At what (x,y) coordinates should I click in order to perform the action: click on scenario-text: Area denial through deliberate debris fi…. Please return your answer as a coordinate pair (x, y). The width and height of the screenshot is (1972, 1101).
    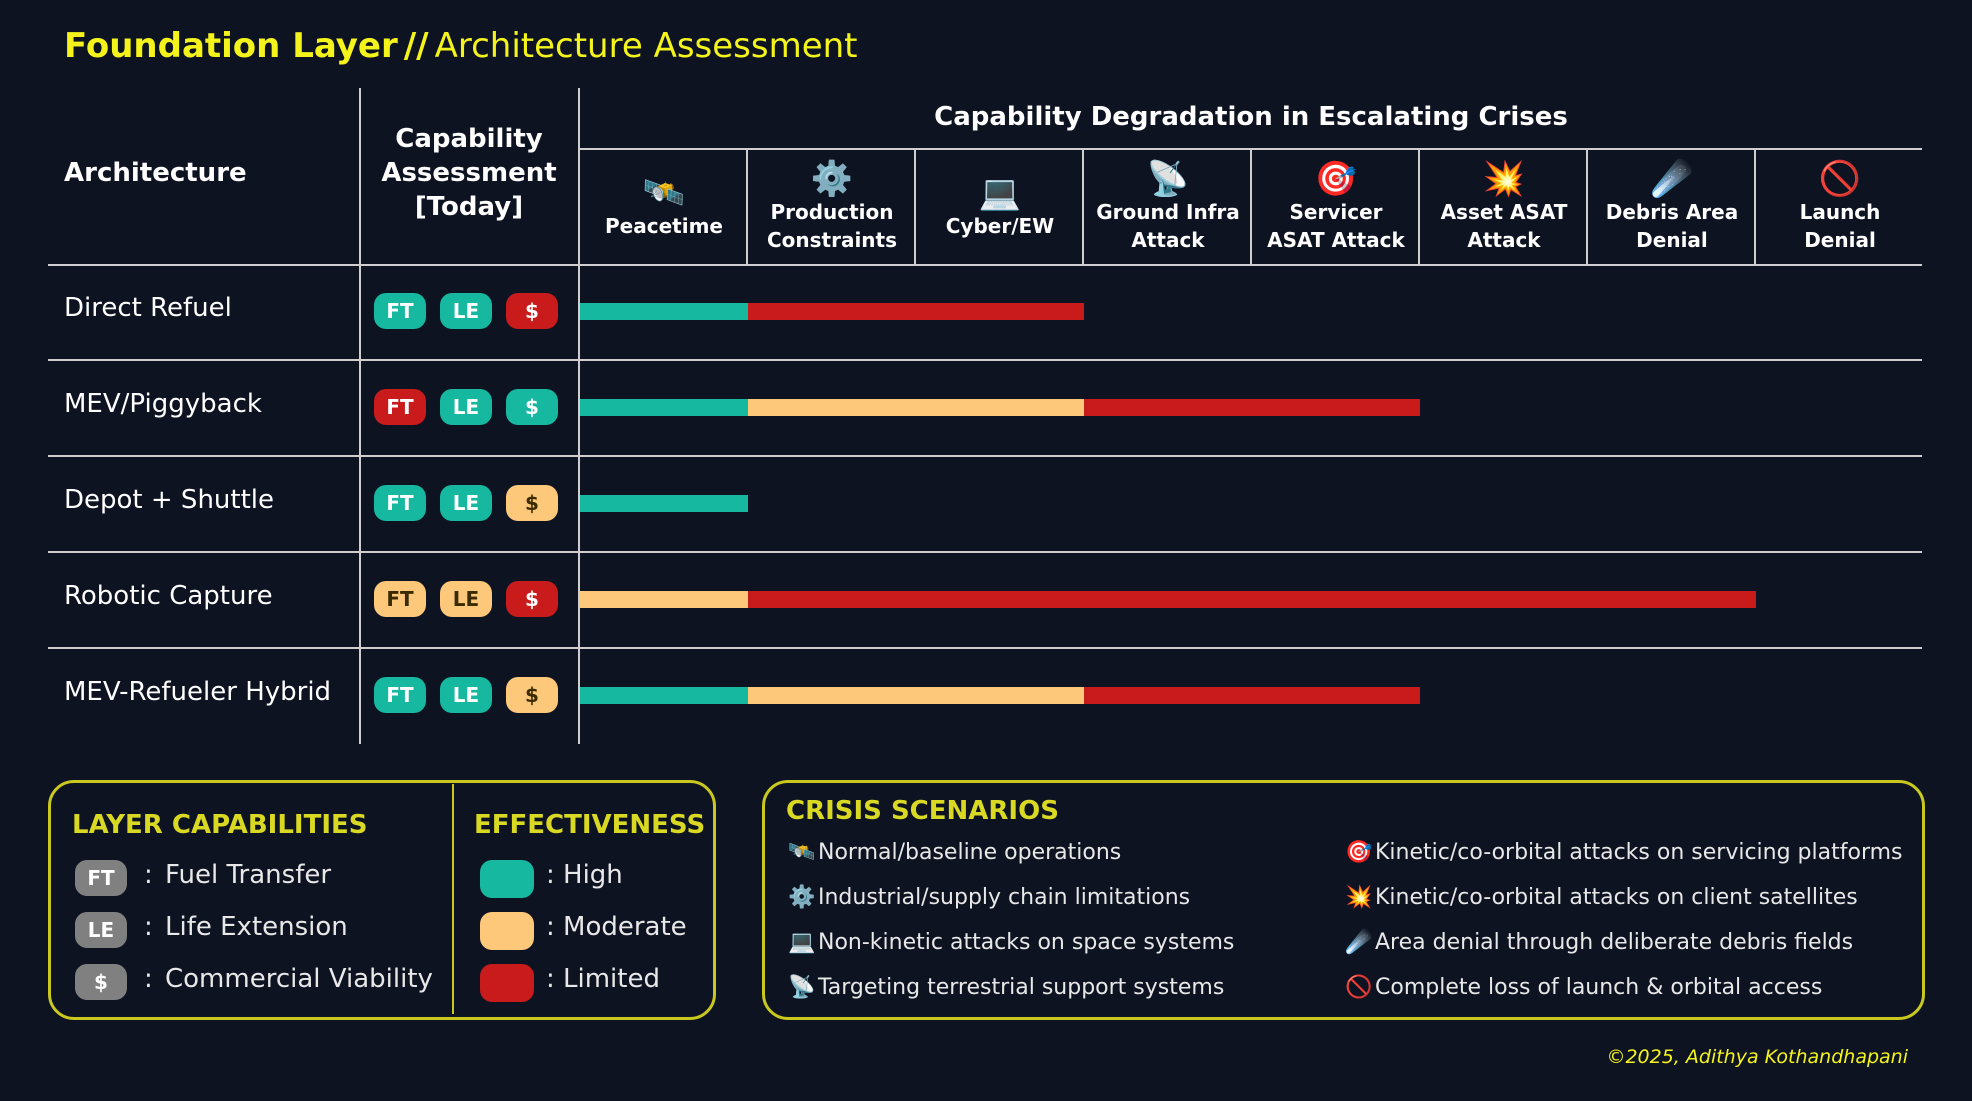
    Looking at the image, I should click on (1614, 942).